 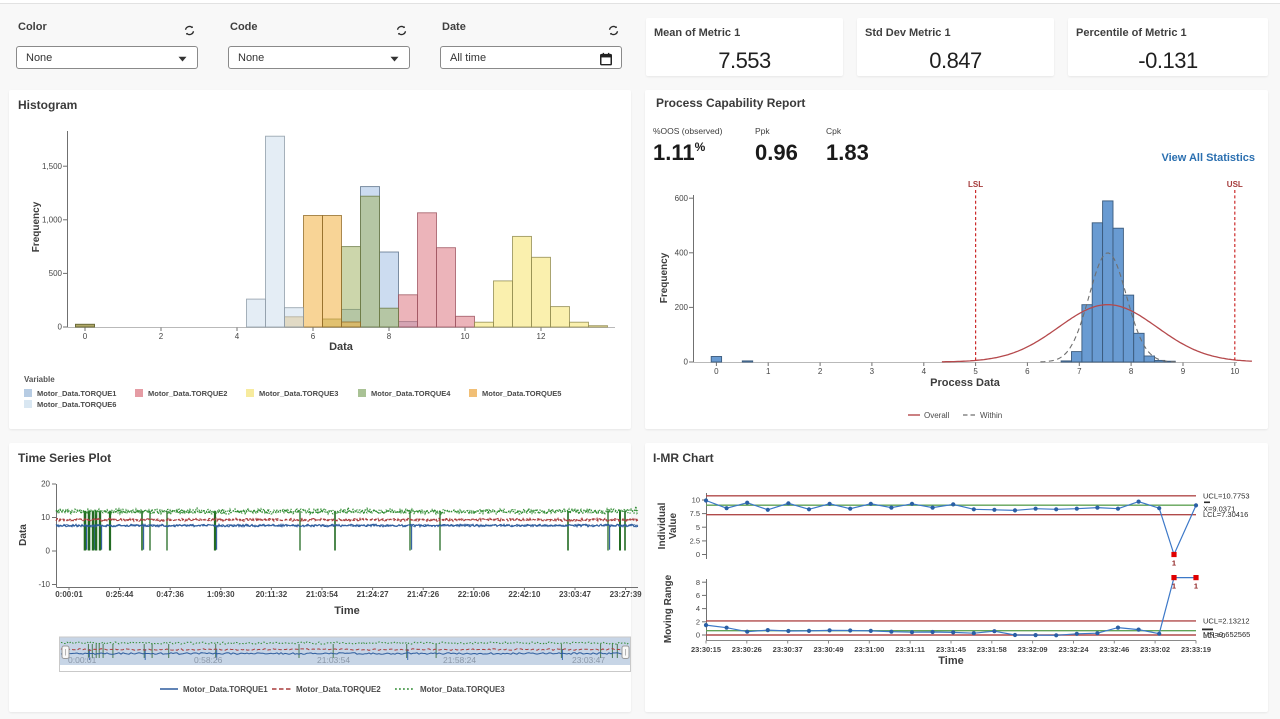 I want to click on svg-text: 22:10:06, so click(x=474, y=594).